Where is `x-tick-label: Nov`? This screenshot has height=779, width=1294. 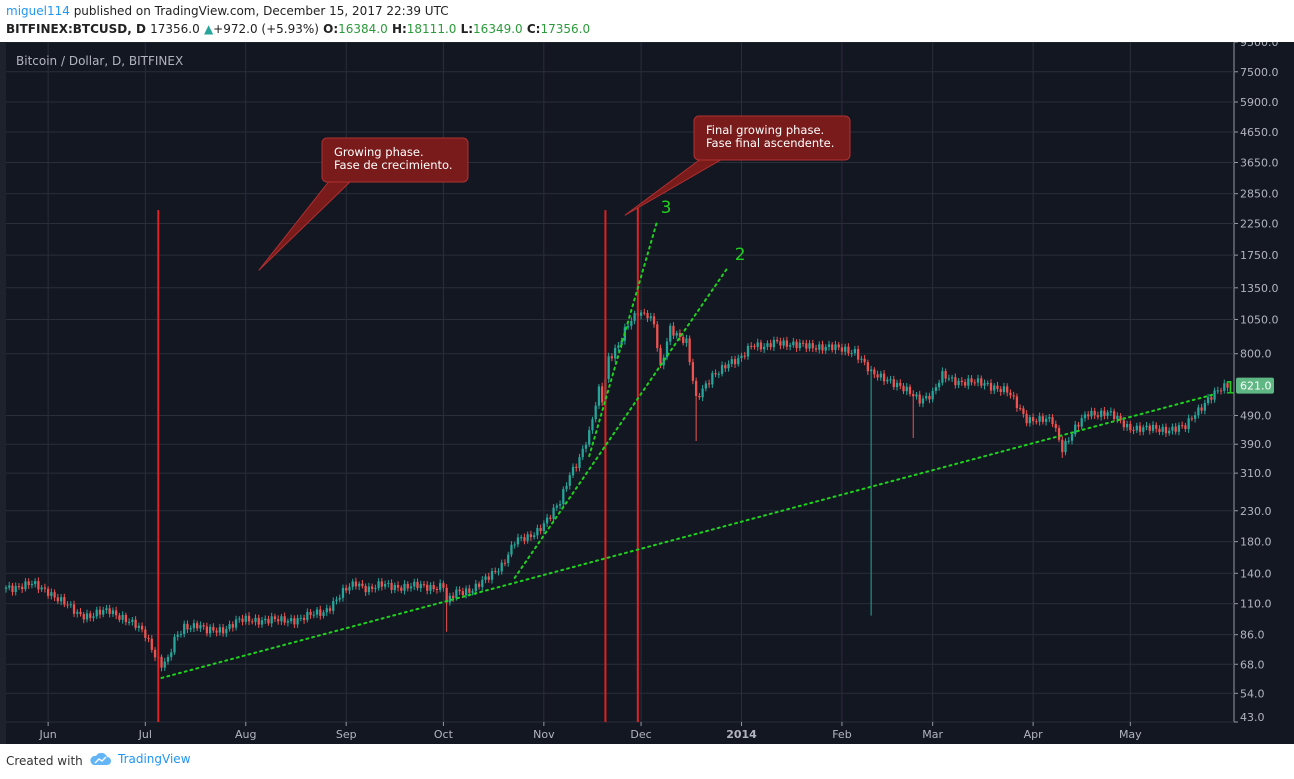
x-tick-label: Nov is located at coordinates (544, 734).